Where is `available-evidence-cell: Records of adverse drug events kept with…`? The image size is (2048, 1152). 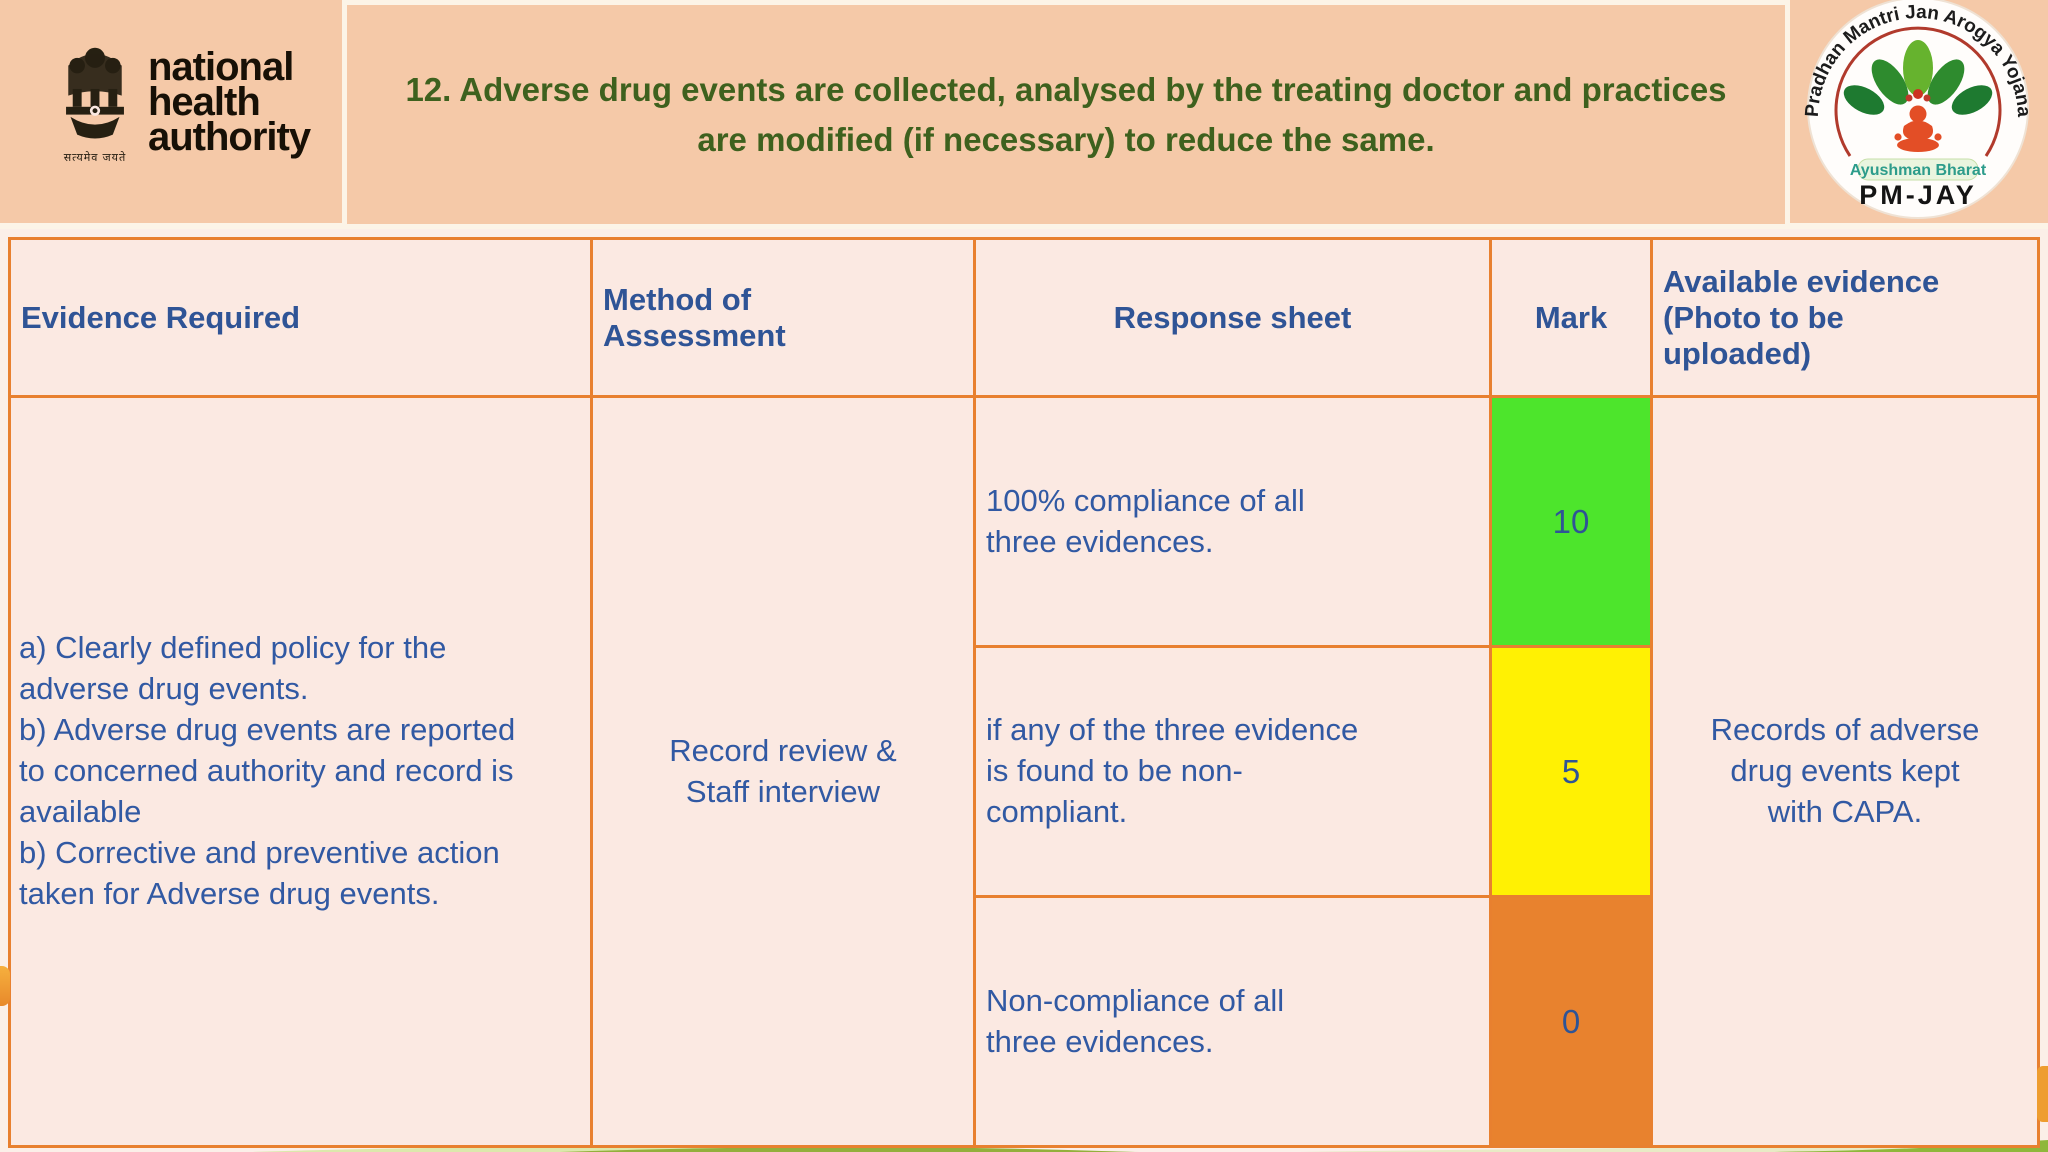 available-evidence-cell: Records of adverse drug events kept with… is located at coordinates (1845, 771).